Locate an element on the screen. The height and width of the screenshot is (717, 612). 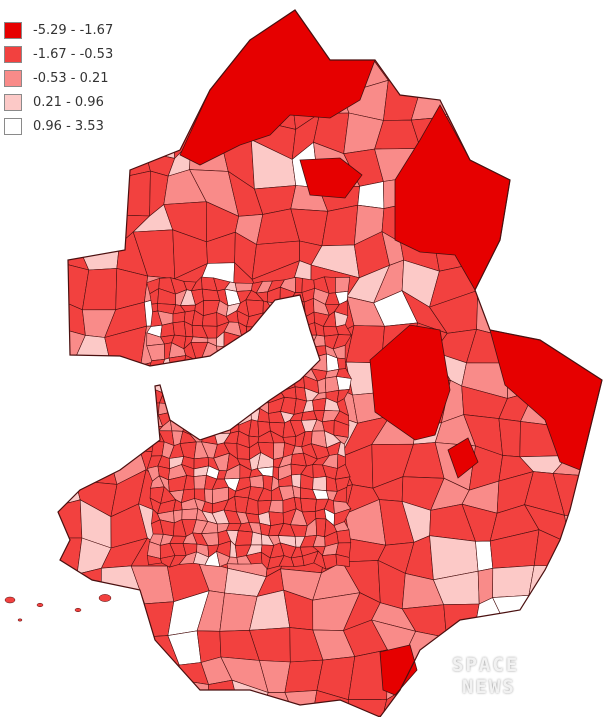
legend-item: -5.29 - -1.67 is located at coordinates (58, 30).